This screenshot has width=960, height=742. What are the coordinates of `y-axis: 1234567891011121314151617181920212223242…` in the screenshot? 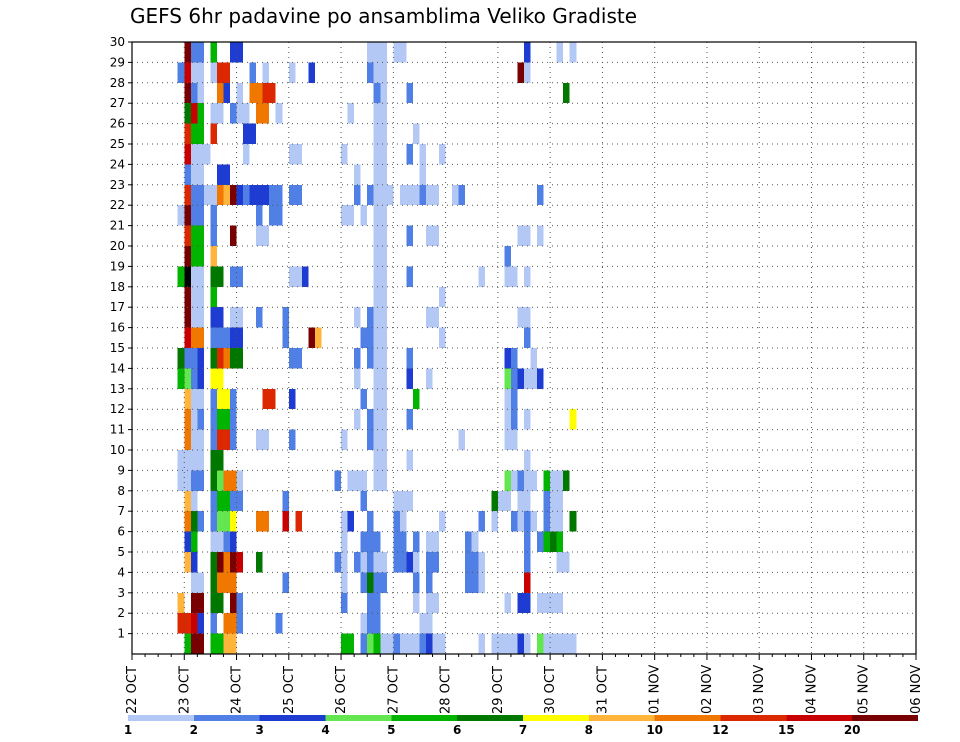 It's located at (121, 338).